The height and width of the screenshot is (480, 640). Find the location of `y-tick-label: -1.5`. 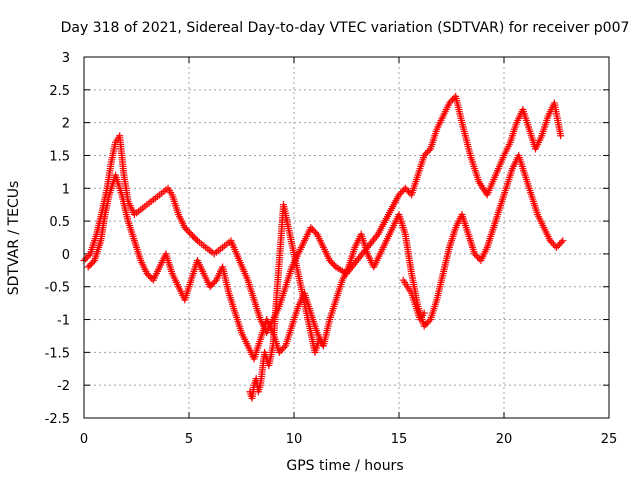

y-tick-label: -1.5 is located at coordinates (57, 353).